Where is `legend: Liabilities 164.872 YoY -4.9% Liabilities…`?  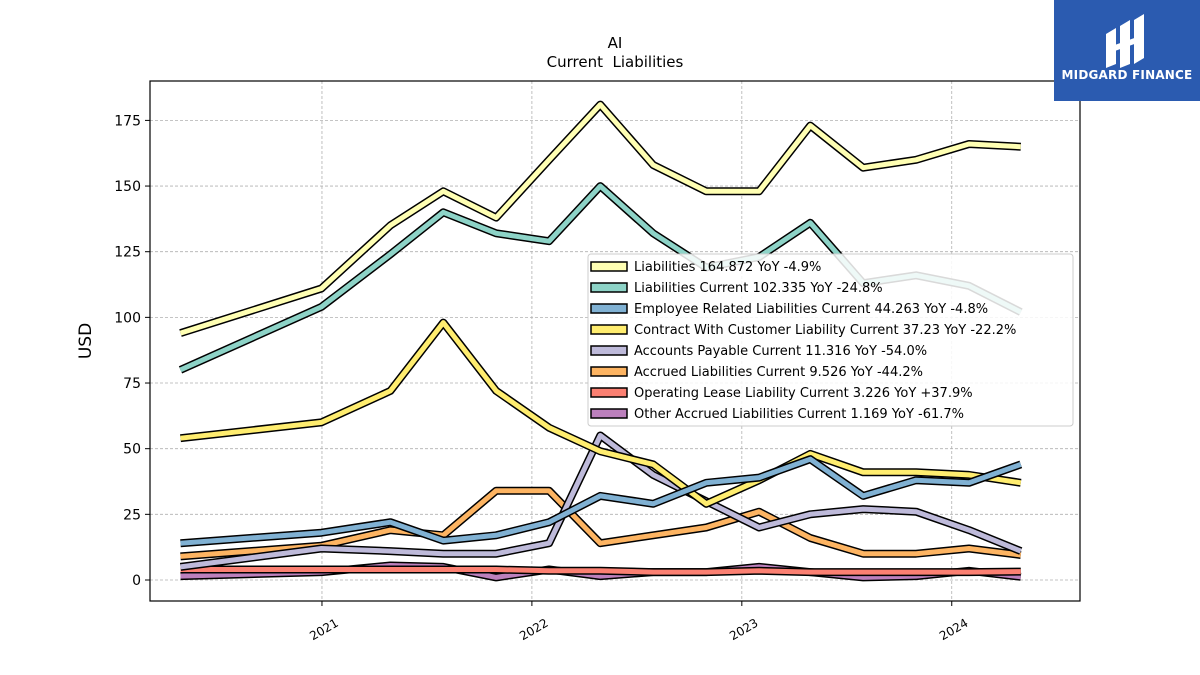
legend: Liabilities 164.872 YoY -4.9% Liabilities… is located at coordinates (830, 340).